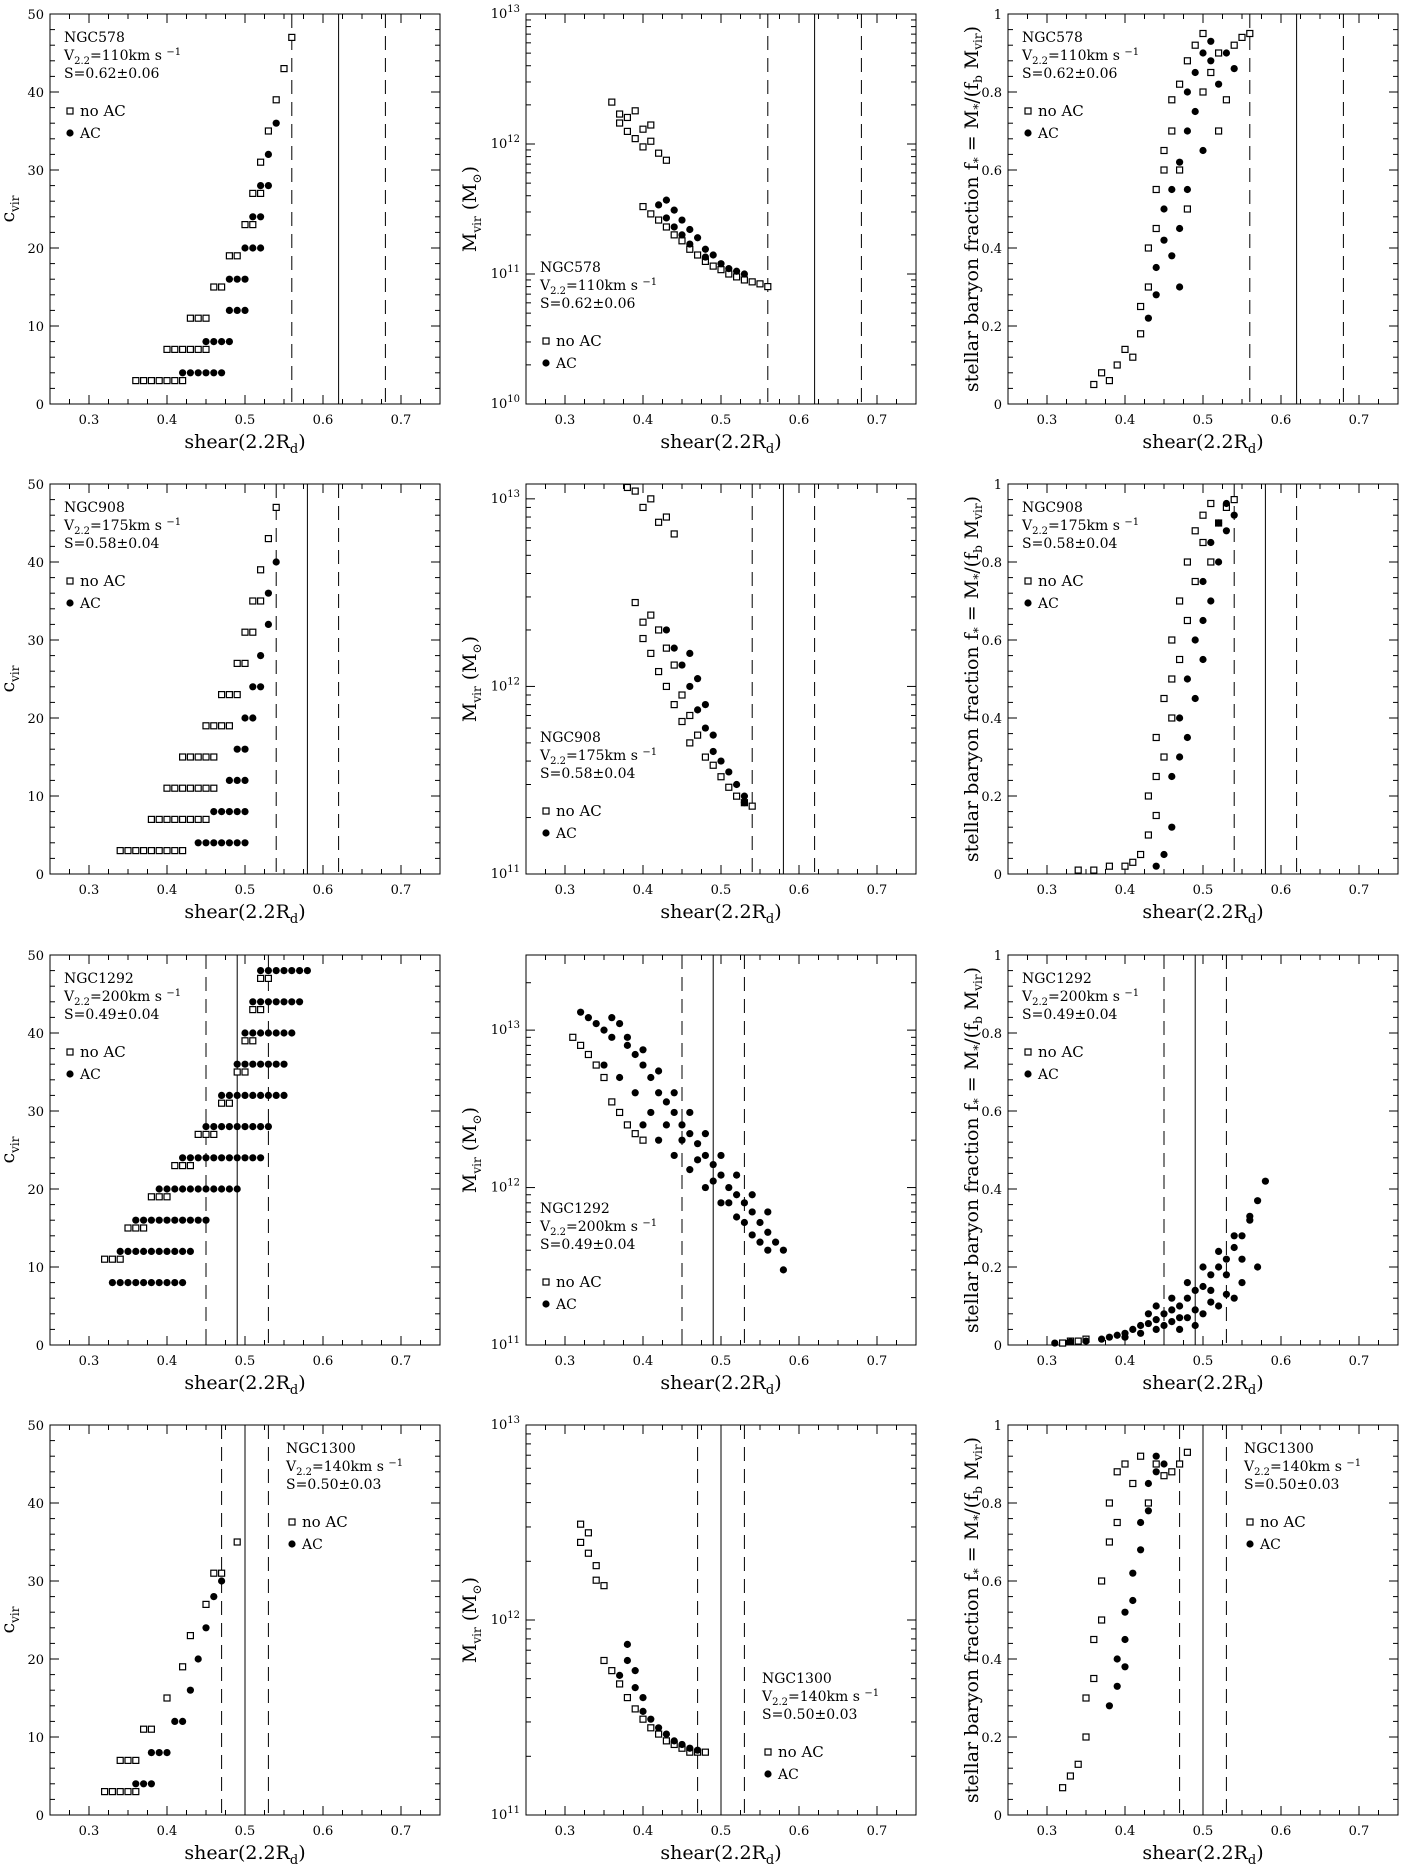 This screenshot has height=1868, width=1403. What do you see at coordinates (89, 1831) in the screenshot?
I see `x-tick-label: 0.3` at bounding box center [89, 1831].